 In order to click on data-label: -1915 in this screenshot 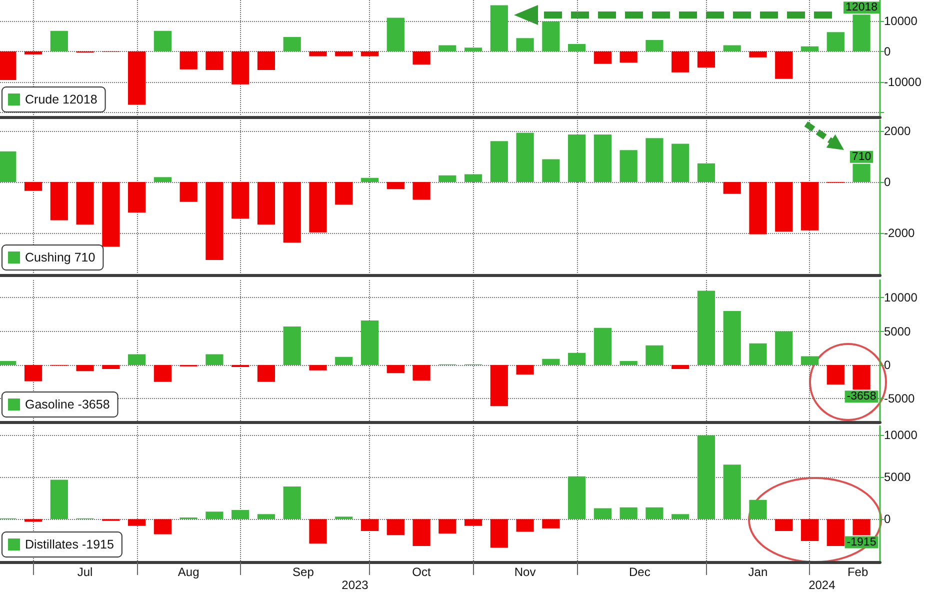, I will do `click(861, 542)`.